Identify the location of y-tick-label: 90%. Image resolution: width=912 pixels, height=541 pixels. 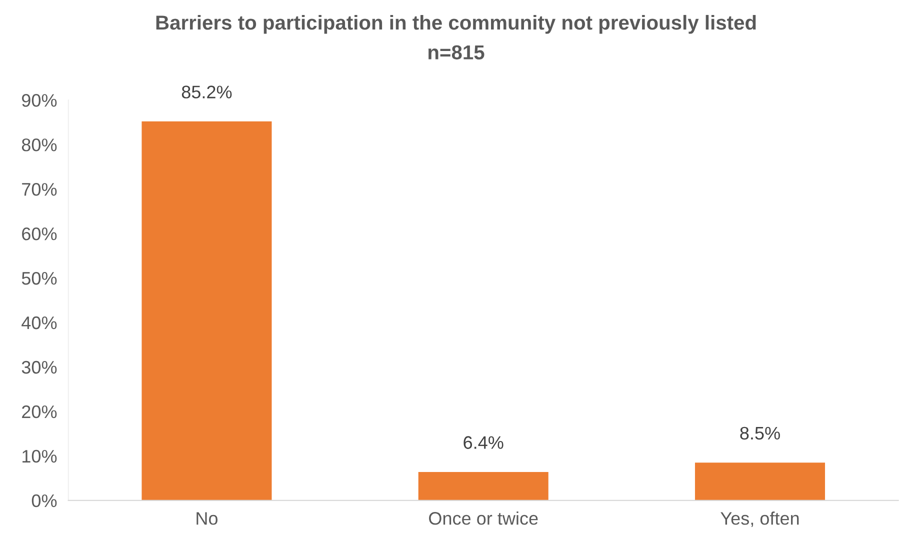
(39, 100).